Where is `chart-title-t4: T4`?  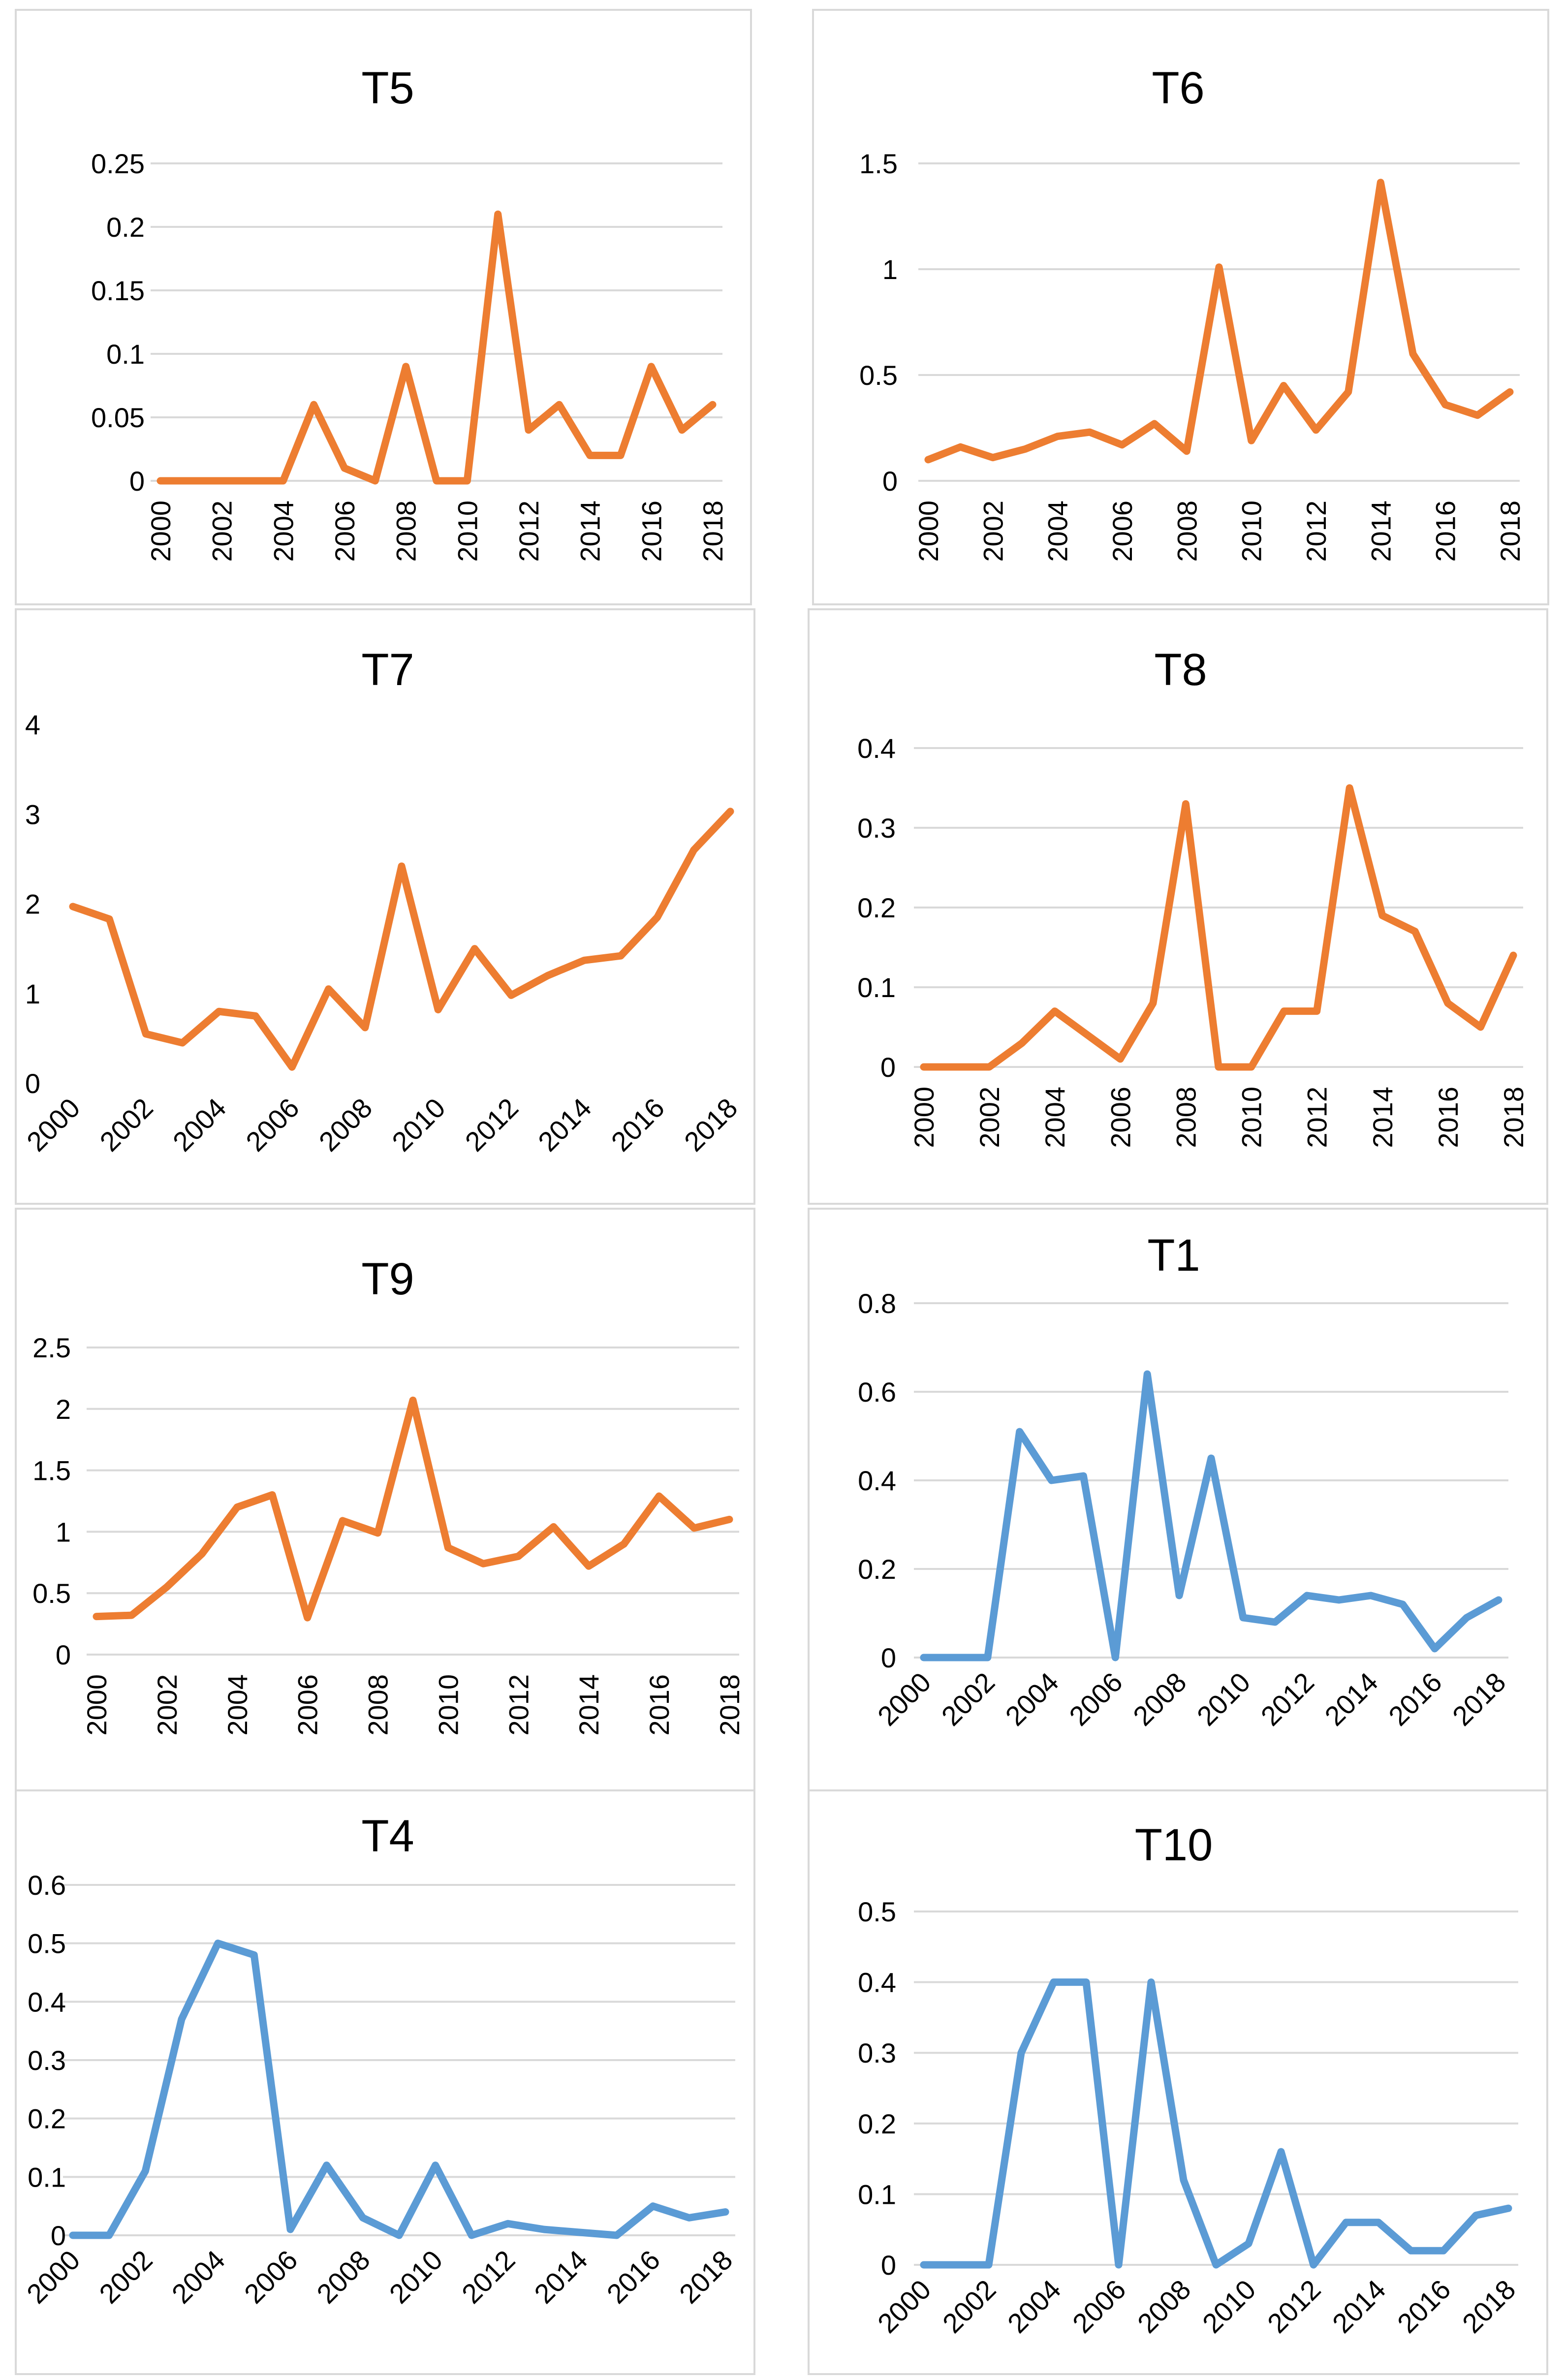 chart-title-t4: T4 is located at coordinates (388, 1836).